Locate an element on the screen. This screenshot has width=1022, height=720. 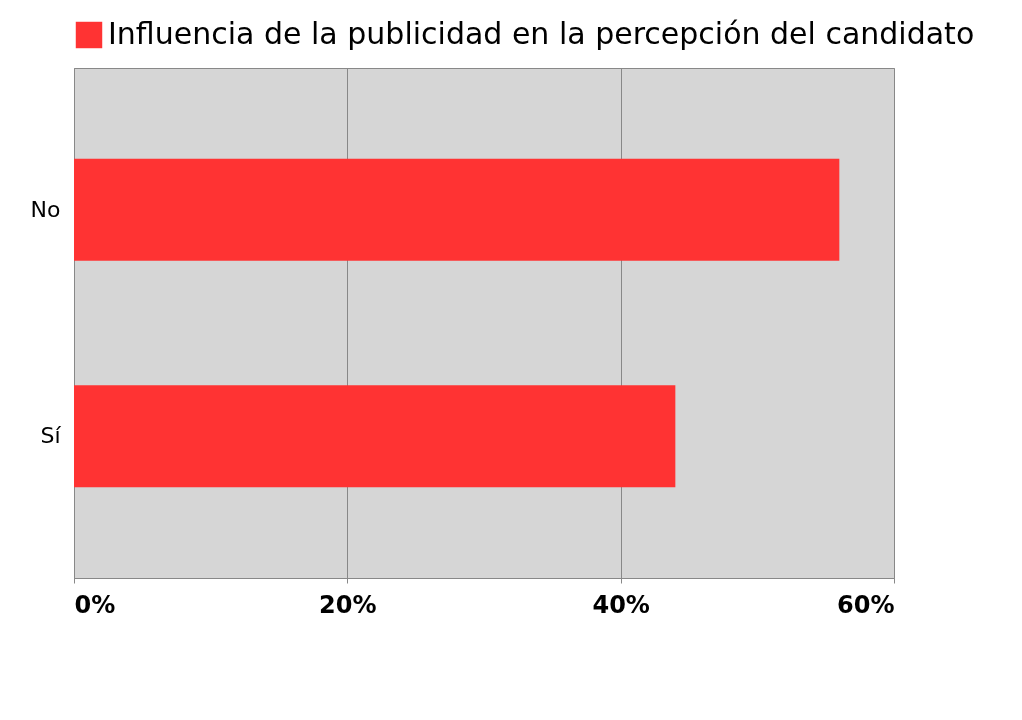
x-tick-label: 60% is located at coordinates (866, 604).